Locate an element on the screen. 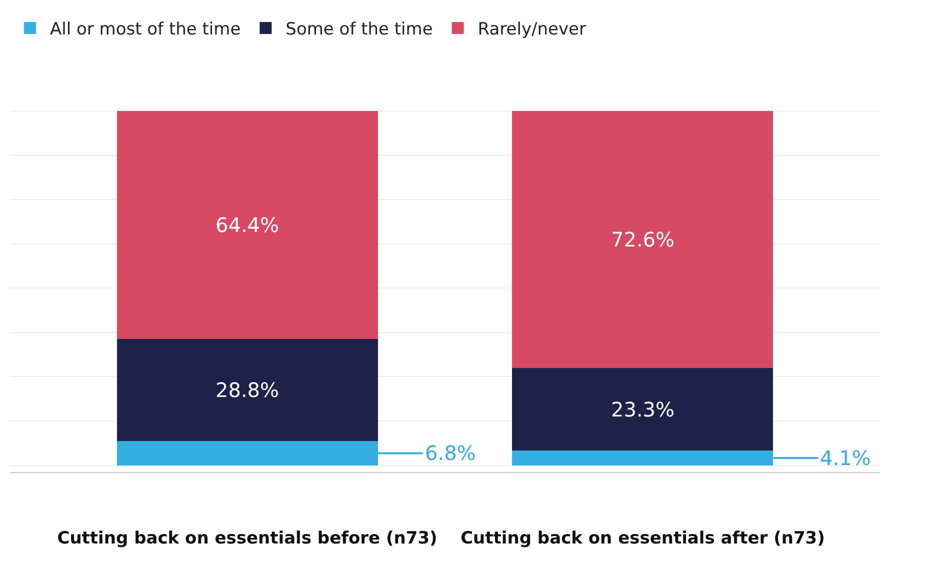  legend-label: Rarely/never is located at coordinates (532, 30).